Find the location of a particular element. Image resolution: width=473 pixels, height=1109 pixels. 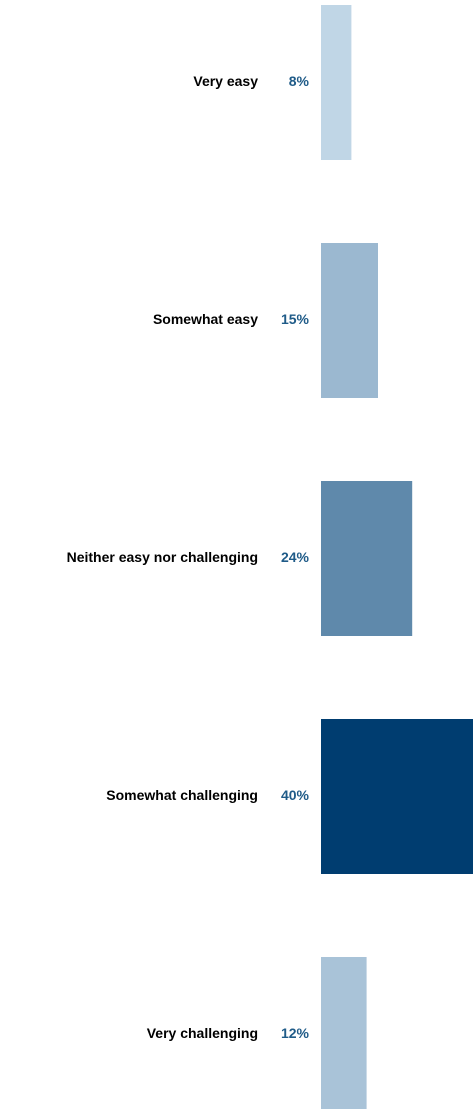

bar-group-somewhat-easy: 15% Somewhat easy is located at coordinates (265, 320).